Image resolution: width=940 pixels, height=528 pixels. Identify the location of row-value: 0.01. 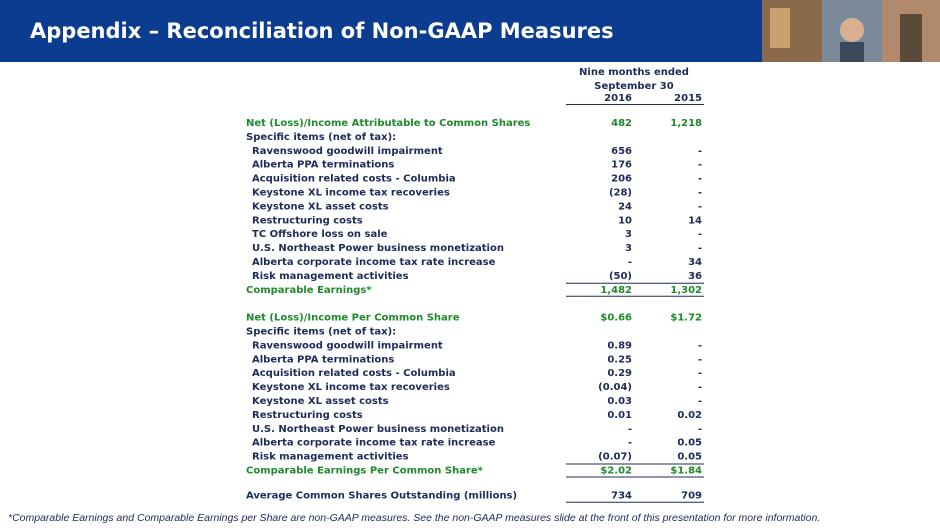
(619, 415).